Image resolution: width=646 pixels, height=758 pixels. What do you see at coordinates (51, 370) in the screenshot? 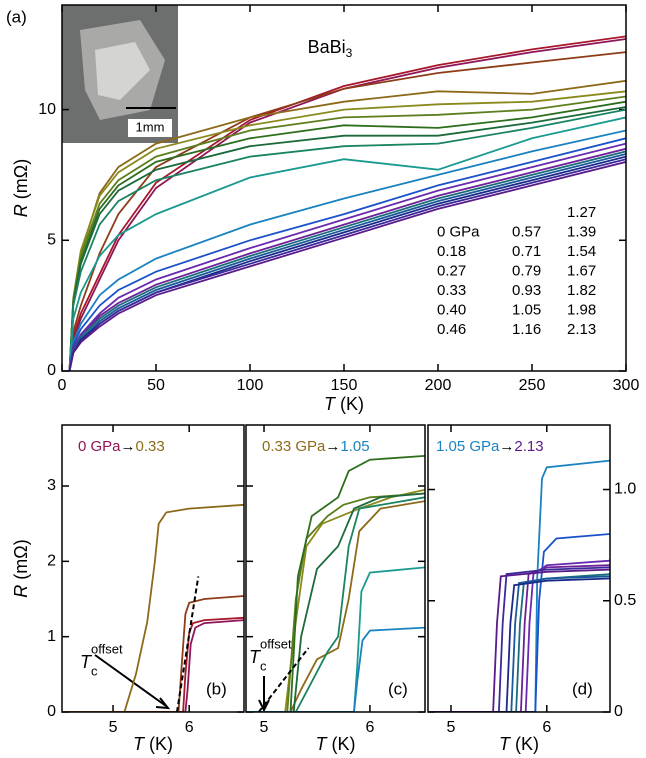
I see `y-tick-label: 0` at bounding box center [51, 370].